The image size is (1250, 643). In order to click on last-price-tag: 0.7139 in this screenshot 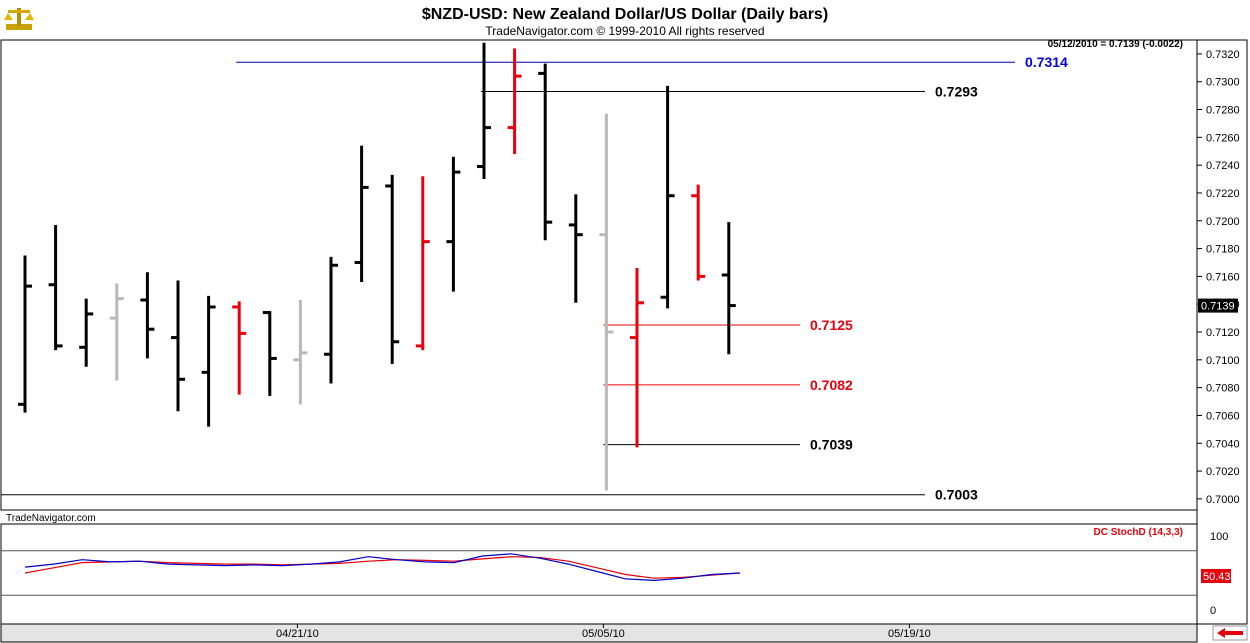, I will do `click(1218, 305)`.